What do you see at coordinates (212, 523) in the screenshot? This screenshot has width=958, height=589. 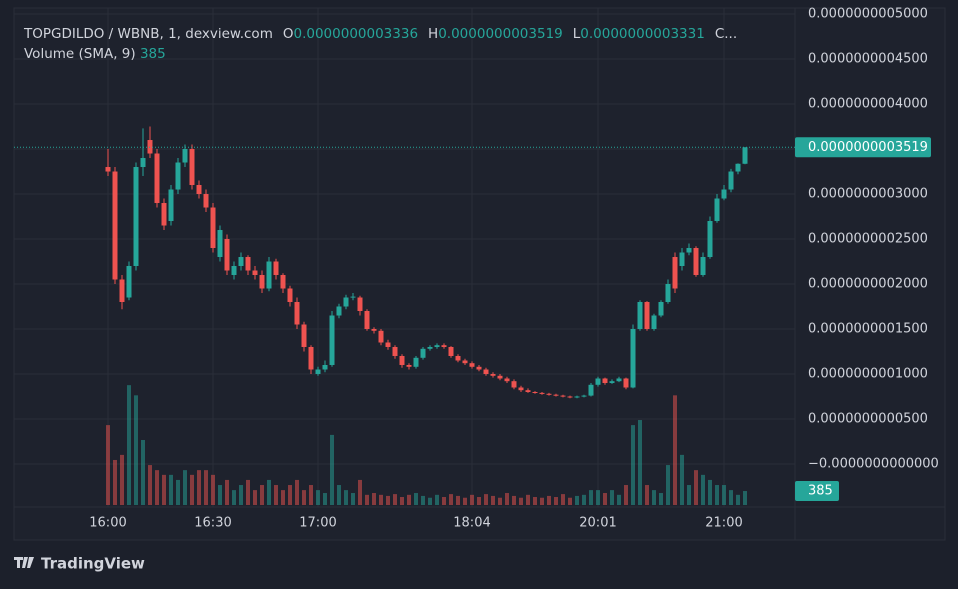 I see `x-tick-label: 16:30` at bounding box center [212, 523].